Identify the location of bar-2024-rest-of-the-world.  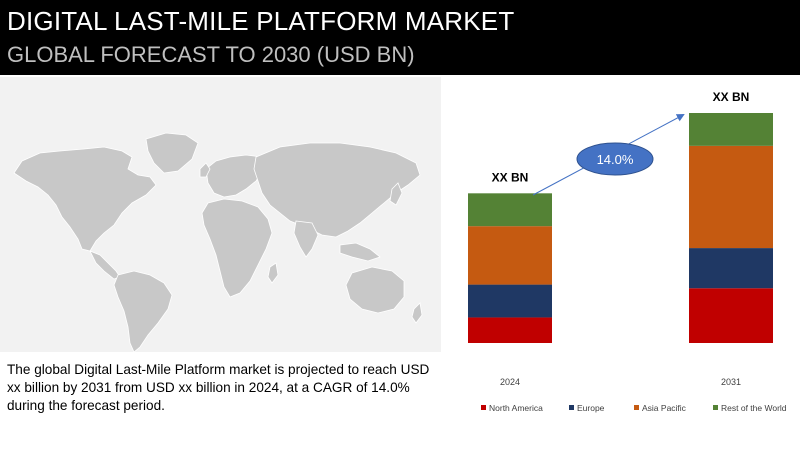
(510, 210).